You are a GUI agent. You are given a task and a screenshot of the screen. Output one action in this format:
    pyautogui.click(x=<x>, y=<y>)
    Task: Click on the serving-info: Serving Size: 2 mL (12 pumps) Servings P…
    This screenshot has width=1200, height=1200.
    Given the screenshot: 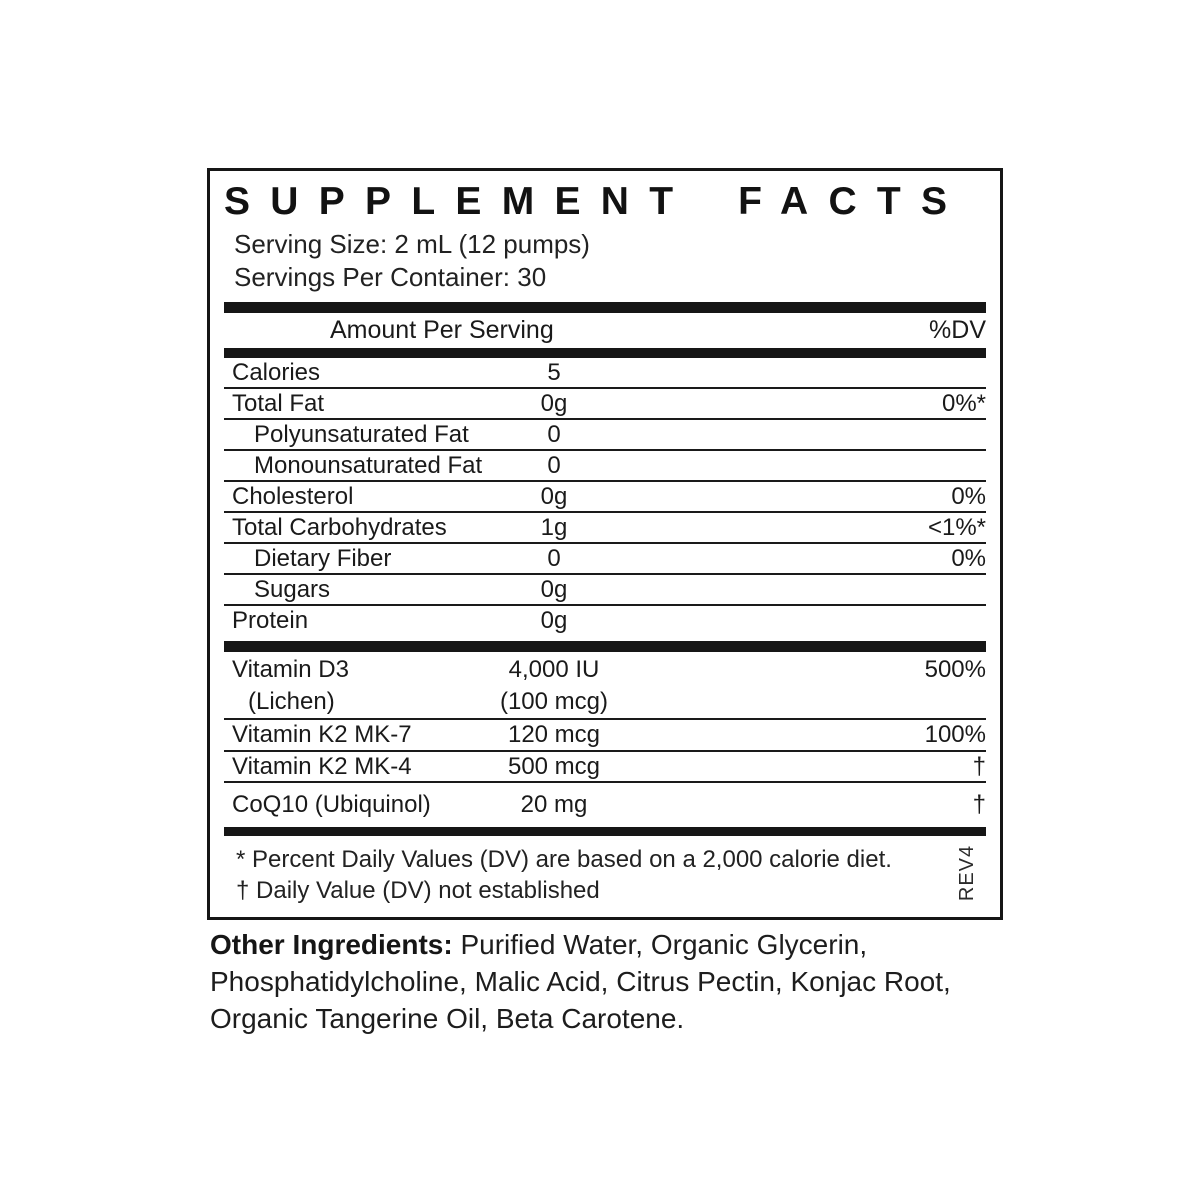 What is the action you would take?
    pyautogui.click(x=605, y=261)
    